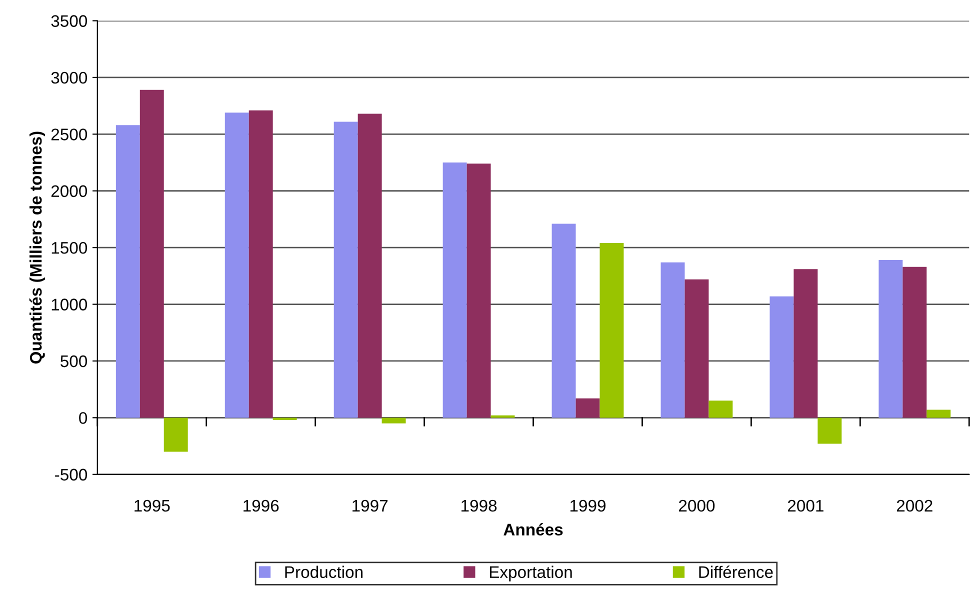  Describe the element at coordinates (69, 78) in the screenshot. I see `y-tick-label: 3000` at that location.